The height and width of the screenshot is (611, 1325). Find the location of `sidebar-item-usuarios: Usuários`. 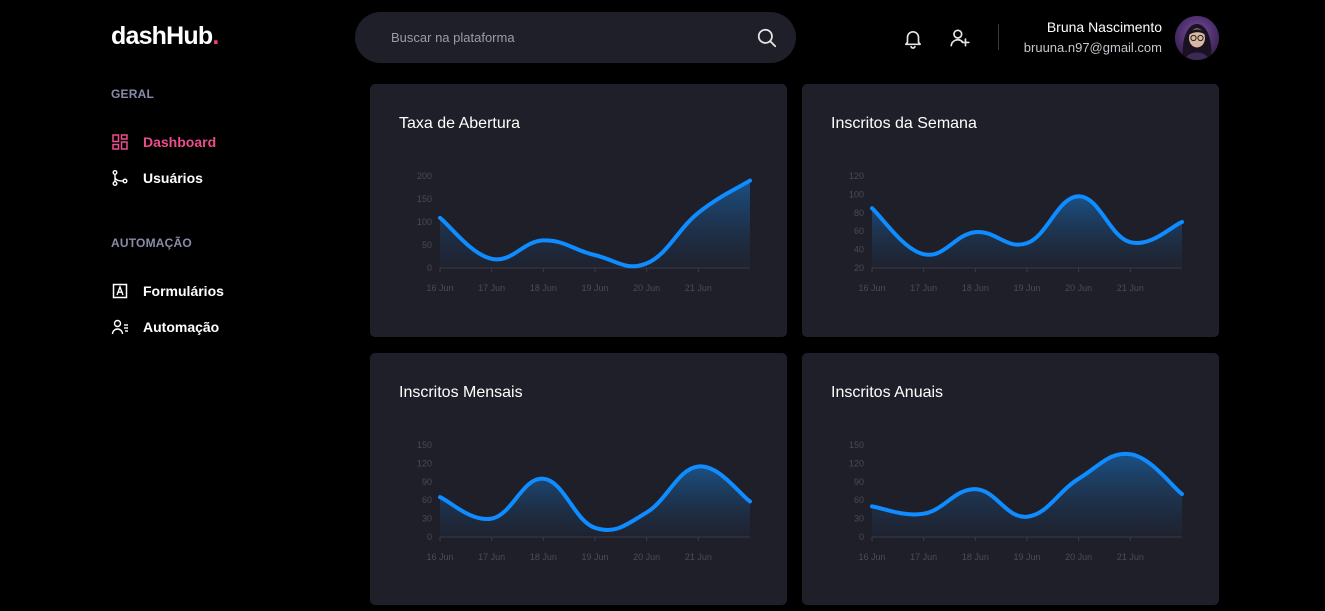

sidebar-item-usuarios: Usuários is located at coordinates (211, 178).